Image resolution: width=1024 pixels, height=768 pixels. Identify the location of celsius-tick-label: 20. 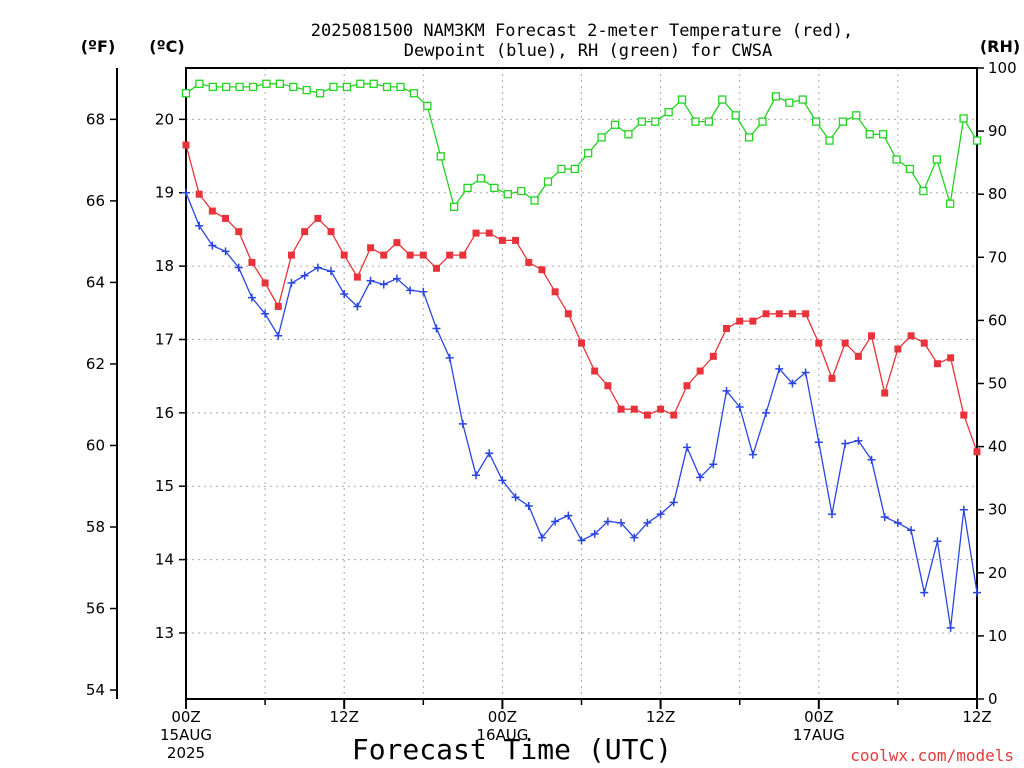
(164, 119).